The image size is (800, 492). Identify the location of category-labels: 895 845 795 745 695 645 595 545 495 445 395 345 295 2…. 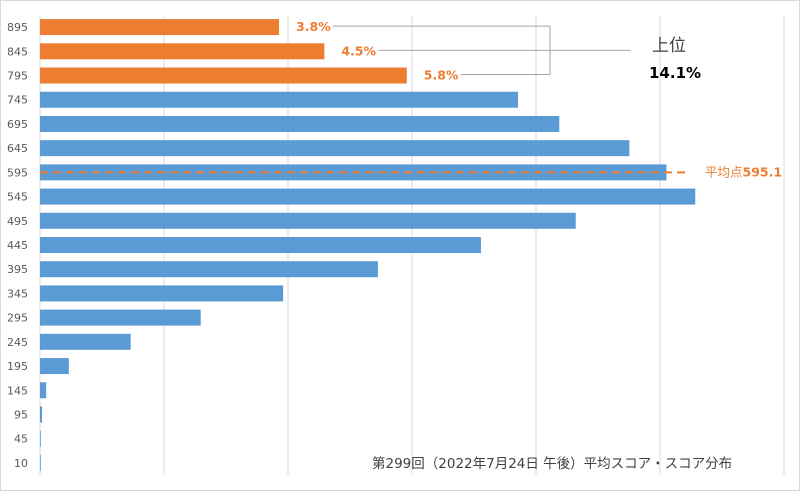
(17, 245).